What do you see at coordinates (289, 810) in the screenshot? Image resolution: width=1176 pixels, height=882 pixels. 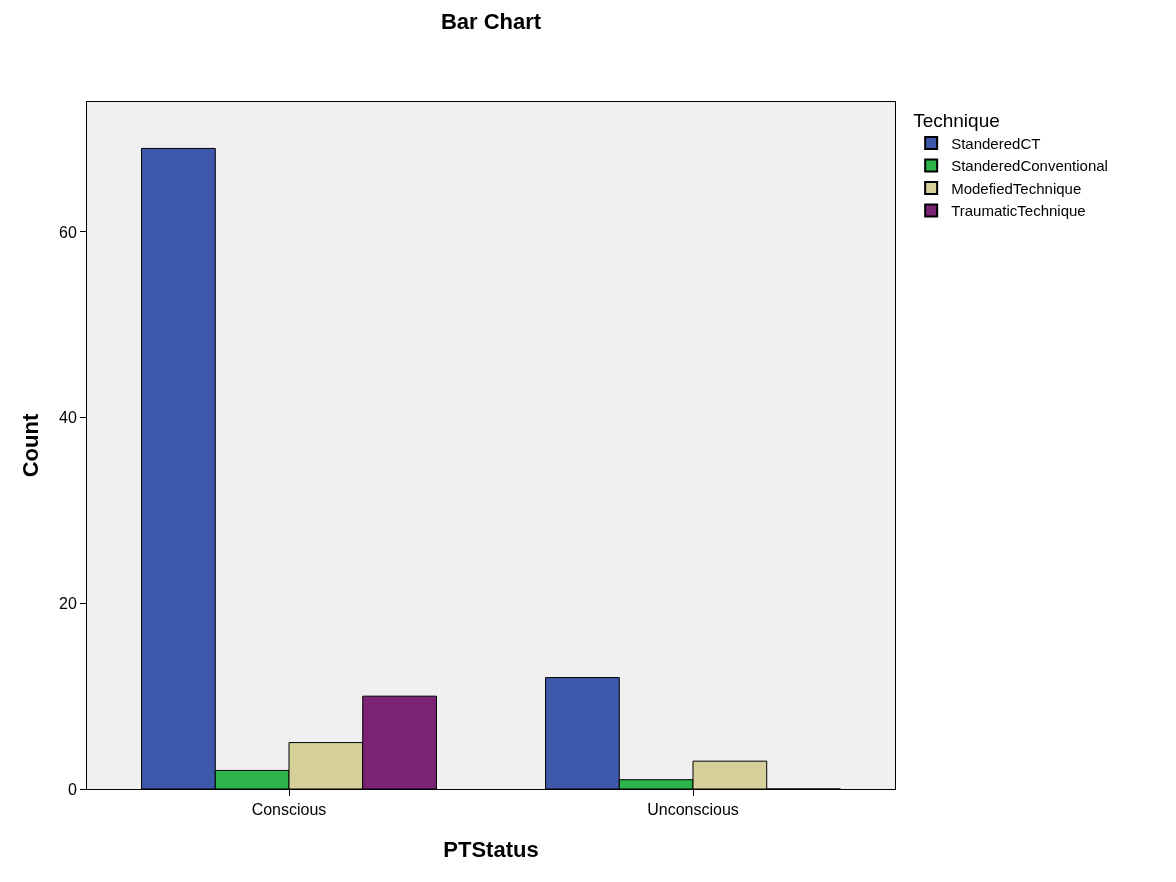 I see `x-tick-label: Conscious` at bounding box center [289, 810].